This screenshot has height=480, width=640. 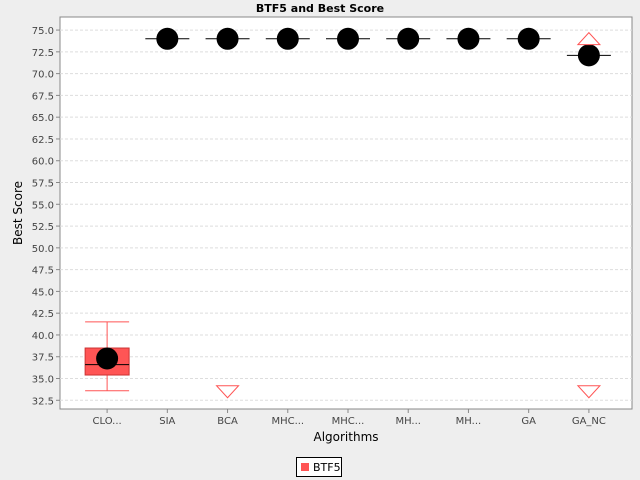 I want to click on legend: BTF5, so click(x=319, y=467).